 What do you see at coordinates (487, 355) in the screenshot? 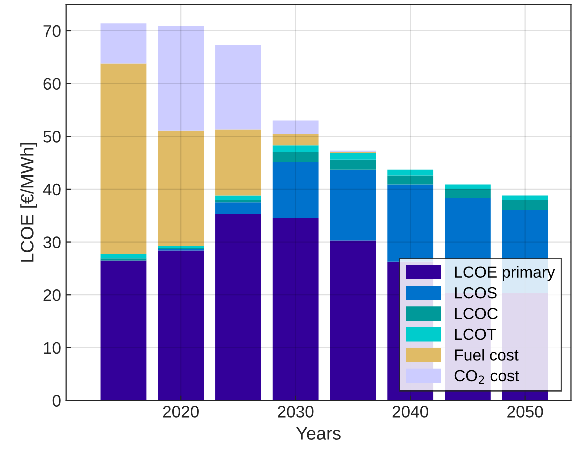
I see `legend-label: Fuel cost` at bounding box center [487, 355].